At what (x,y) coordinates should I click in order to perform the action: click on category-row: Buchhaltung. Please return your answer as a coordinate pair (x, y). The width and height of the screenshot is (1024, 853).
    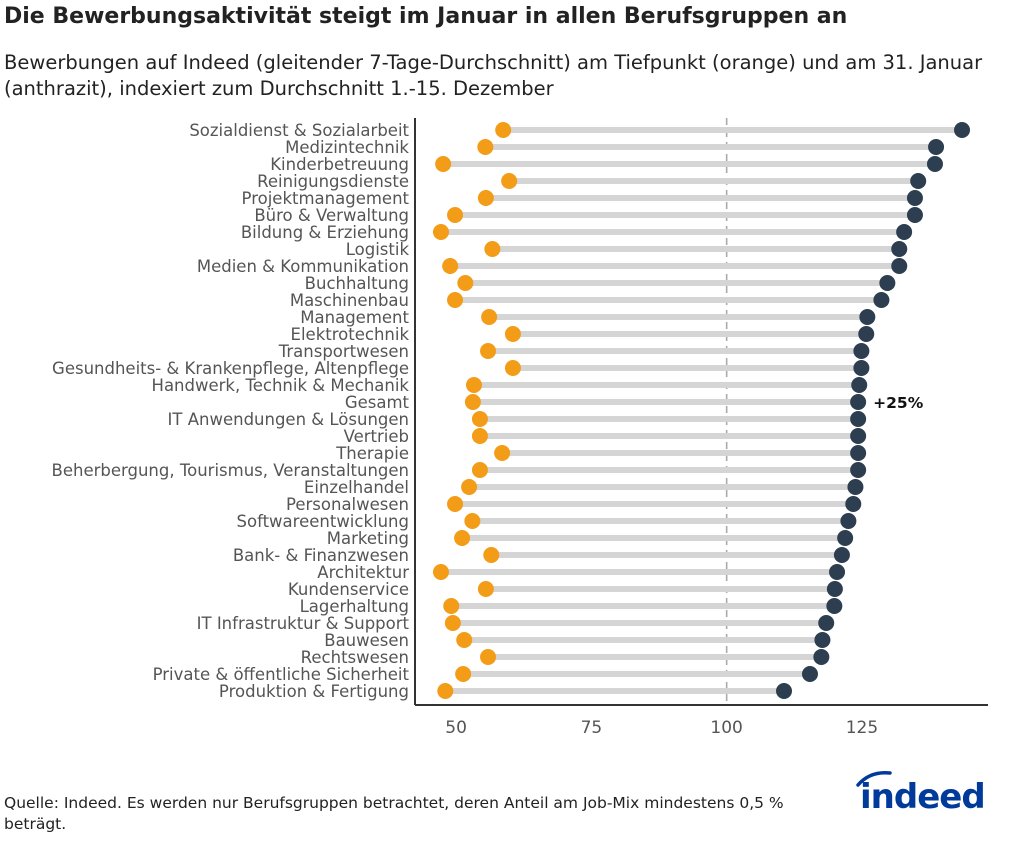
    Looking at the image, I should click on (600, 283).